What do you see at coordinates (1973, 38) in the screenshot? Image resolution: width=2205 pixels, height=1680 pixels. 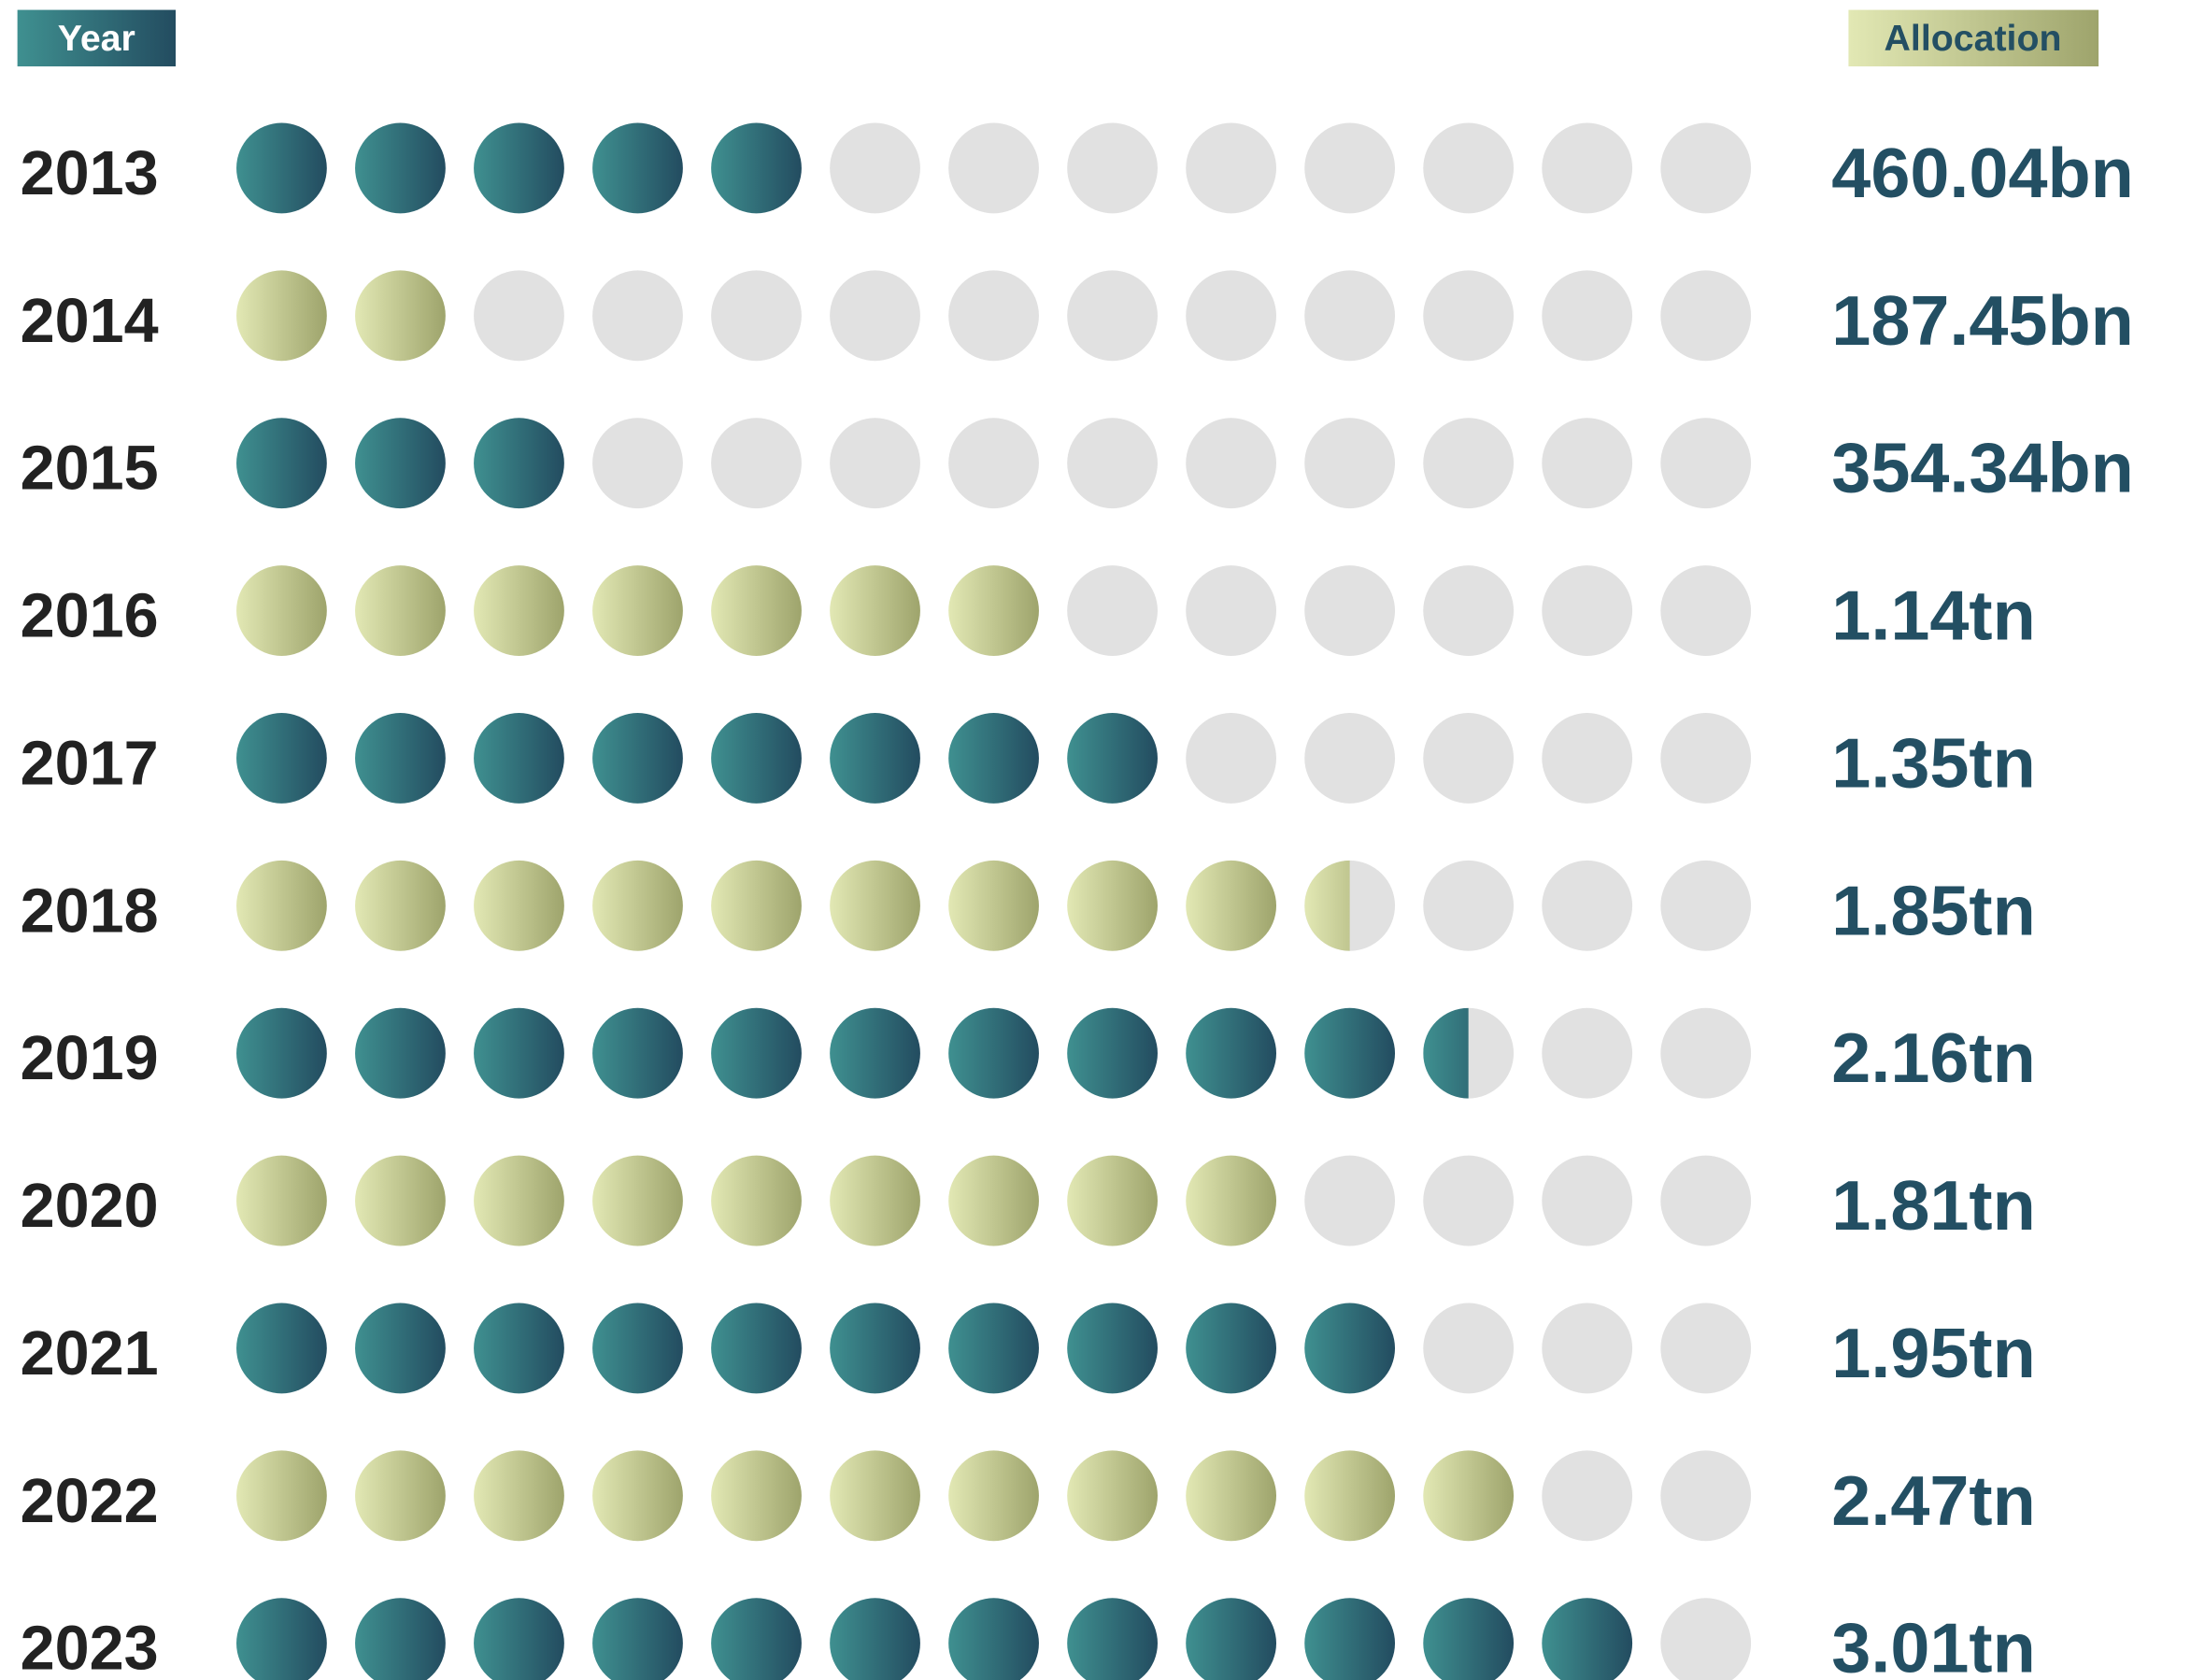 I see `allocation-header-box` at bounding box center [1973, 38].